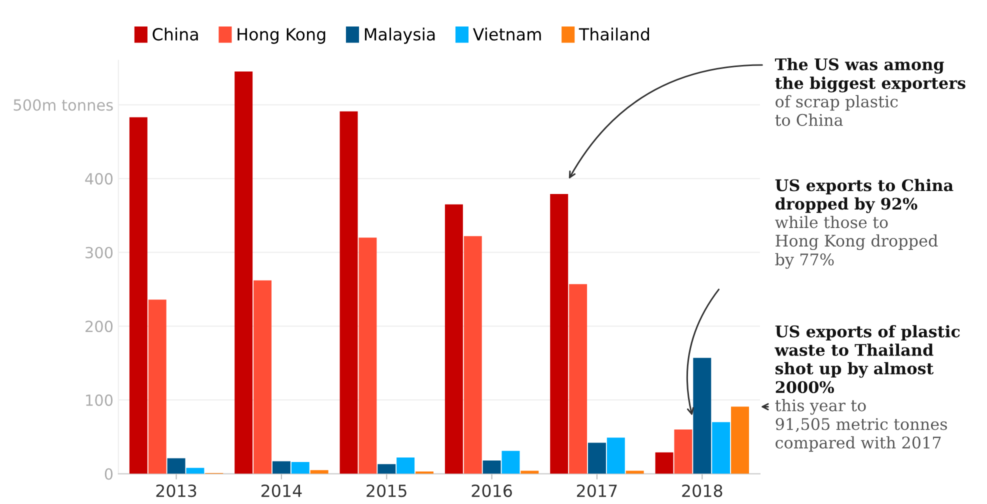 The image size is (987, 504). I want to click on x-tick-label: 2017, so click(596, 491).